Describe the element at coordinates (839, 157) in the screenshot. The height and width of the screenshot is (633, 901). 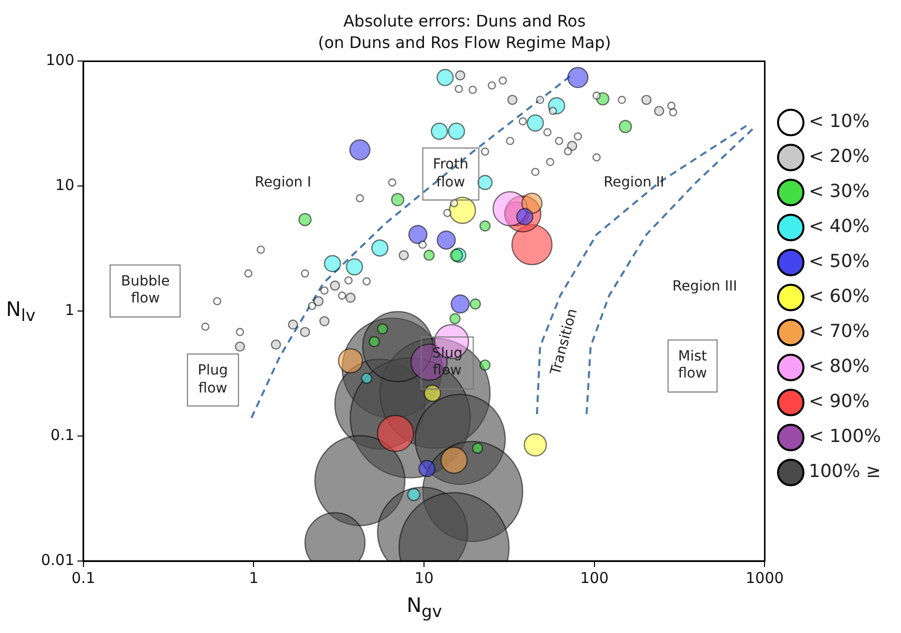
I see `legend-label: < 20%` at that location.